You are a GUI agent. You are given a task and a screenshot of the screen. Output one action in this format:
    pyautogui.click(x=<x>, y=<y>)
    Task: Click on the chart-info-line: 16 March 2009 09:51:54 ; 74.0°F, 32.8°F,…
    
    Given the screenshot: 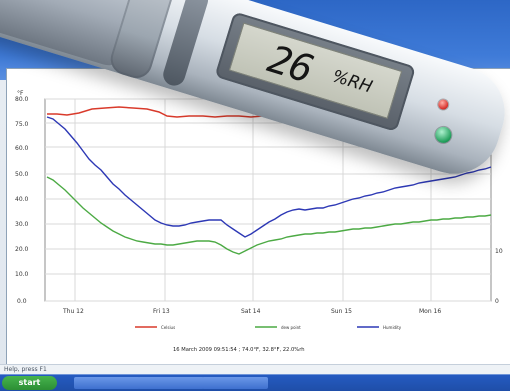 What is the action you would take?
    pyautogui.click(x=239, y=350)
    